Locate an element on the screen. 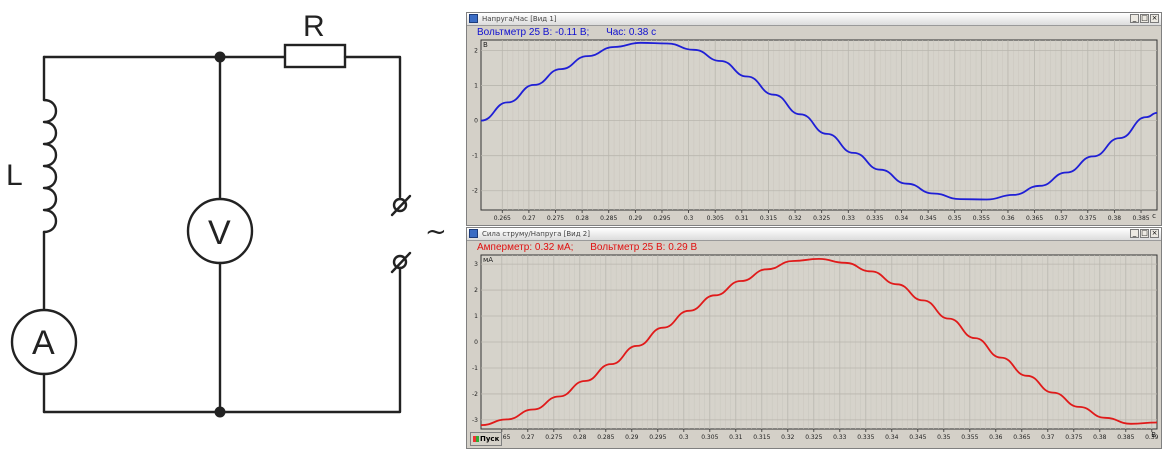 The image size is (1162, 452). y-unit-label: В is located at coordinates (485, 45).